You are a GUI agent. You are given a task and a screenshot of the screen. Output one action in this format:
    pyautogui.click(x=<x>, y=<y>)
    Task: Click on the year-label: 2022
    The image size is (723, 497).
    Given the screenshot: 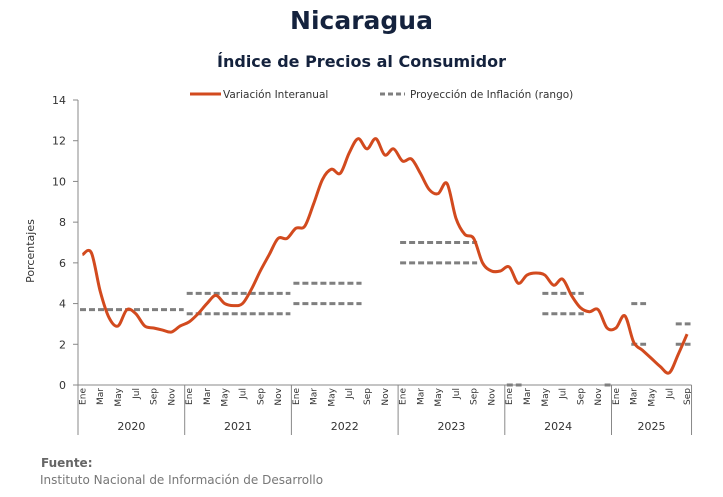 What is the action you would take?
    pyautogui.click(x=345, y=426)
    